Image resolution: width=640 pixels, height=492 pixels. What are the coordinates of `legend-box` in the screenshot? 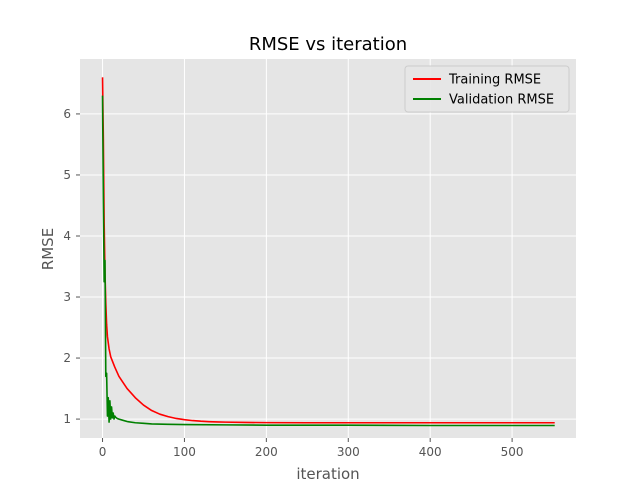 It's located at (487, 89).